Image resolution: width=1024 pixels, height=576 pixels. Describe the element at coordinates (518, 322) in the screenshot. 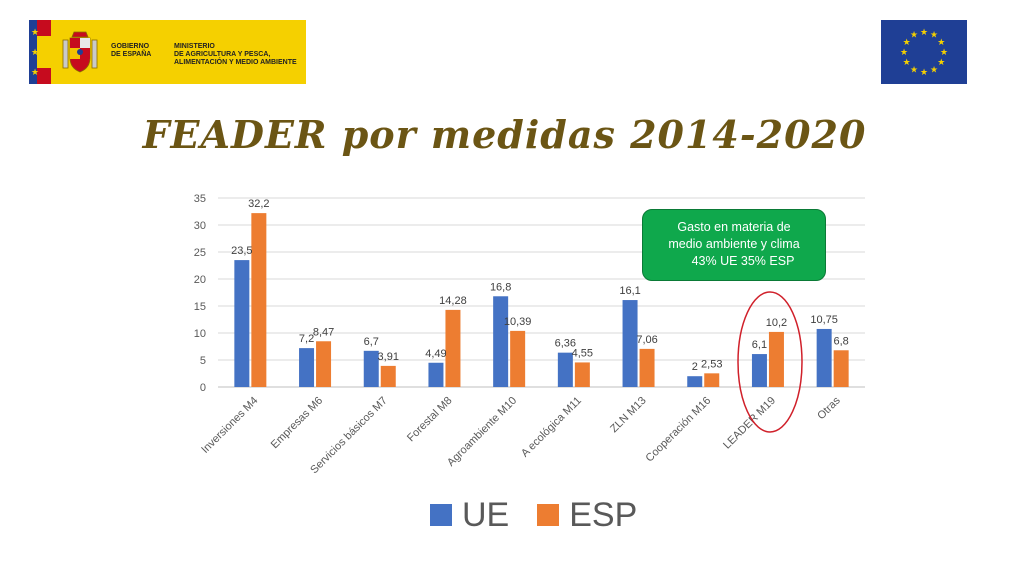

I see `bar-value-label: 10,39` at that location.